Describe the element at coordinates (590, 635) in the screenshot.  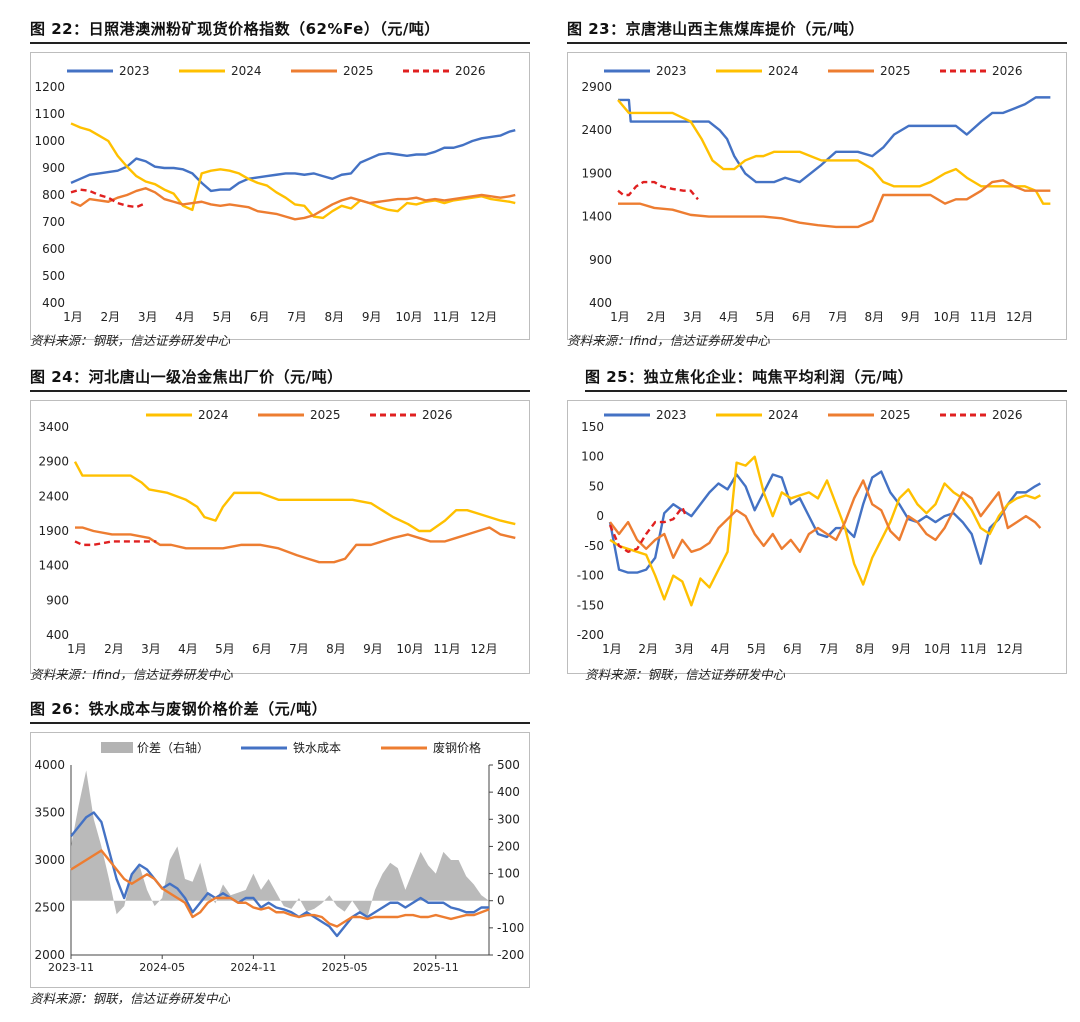
I see `y-tick-label: -200` at that location.